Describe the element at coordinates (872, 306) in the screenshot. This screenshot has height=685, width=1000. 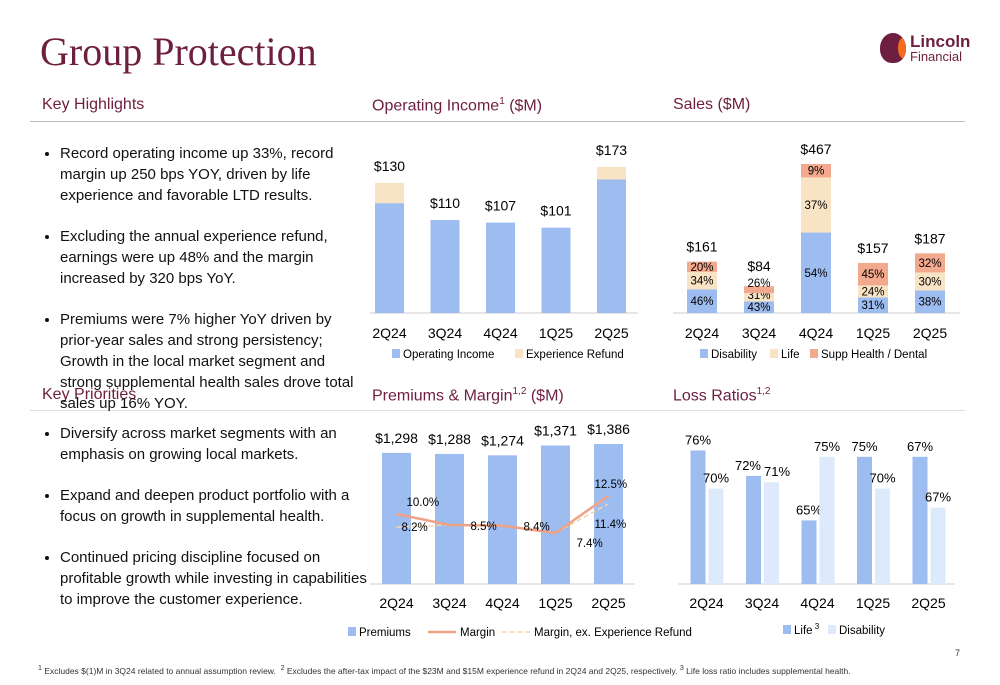
I see `segment-label: 31%` at that location.